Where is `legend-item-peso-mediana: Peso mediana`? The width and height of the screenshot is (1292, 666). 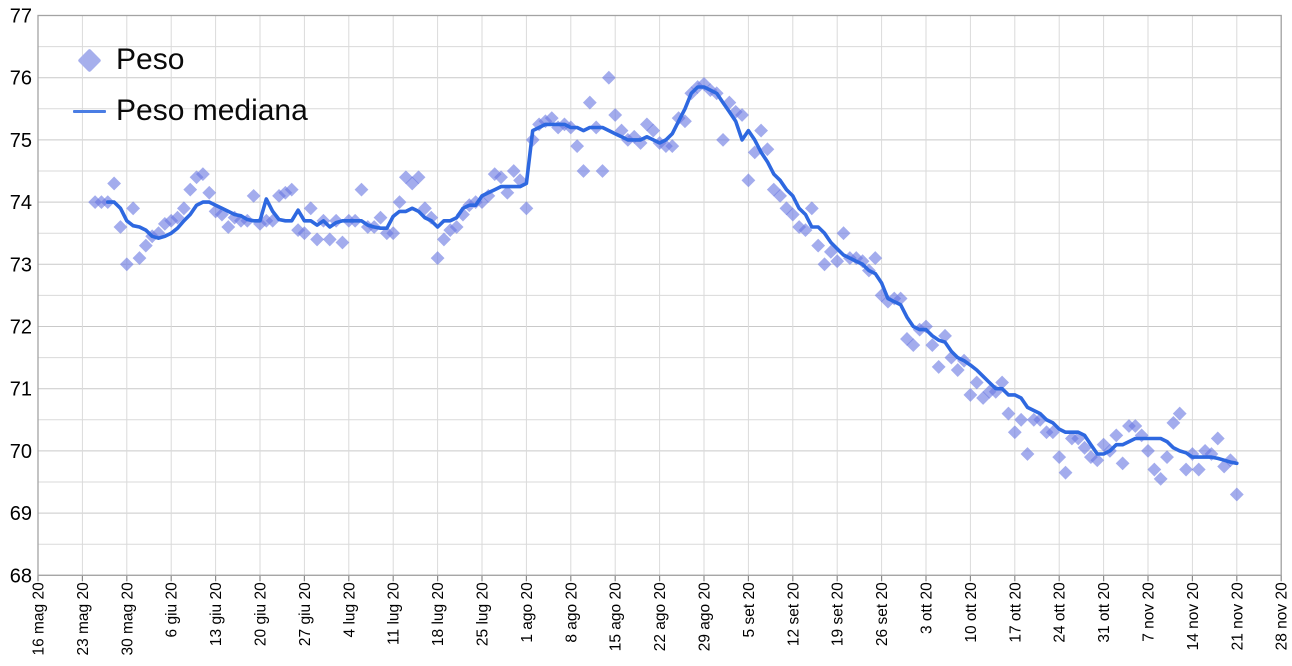
legend-item-peso-mediana: Peso mediana is located at coordinates (189, 111).